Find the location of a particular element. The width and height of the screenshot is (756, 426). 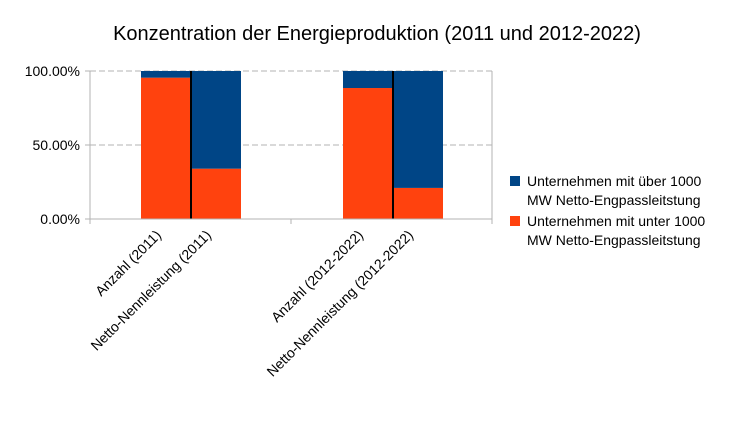

category-label: Anzahl (2012-2022) is located at coordinates (317, 276).